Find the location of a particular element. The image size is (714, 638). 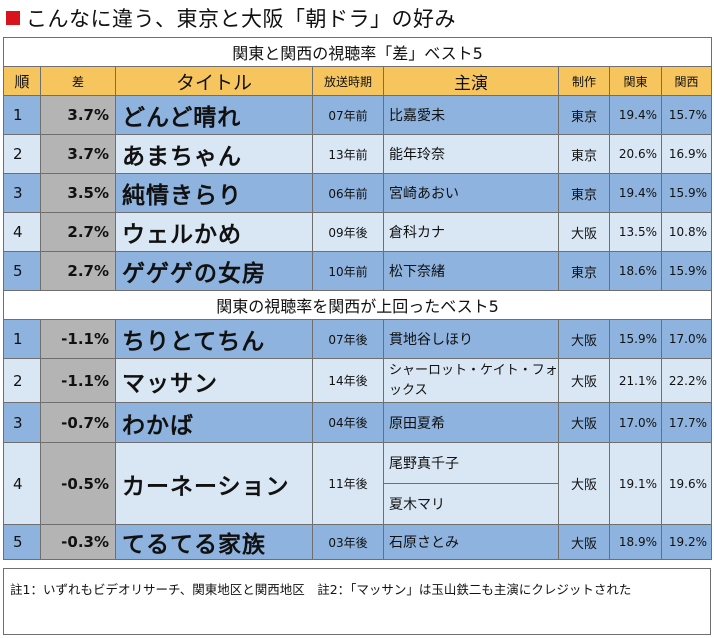

header-cast: 主演 is located at coordinates (471, 81).